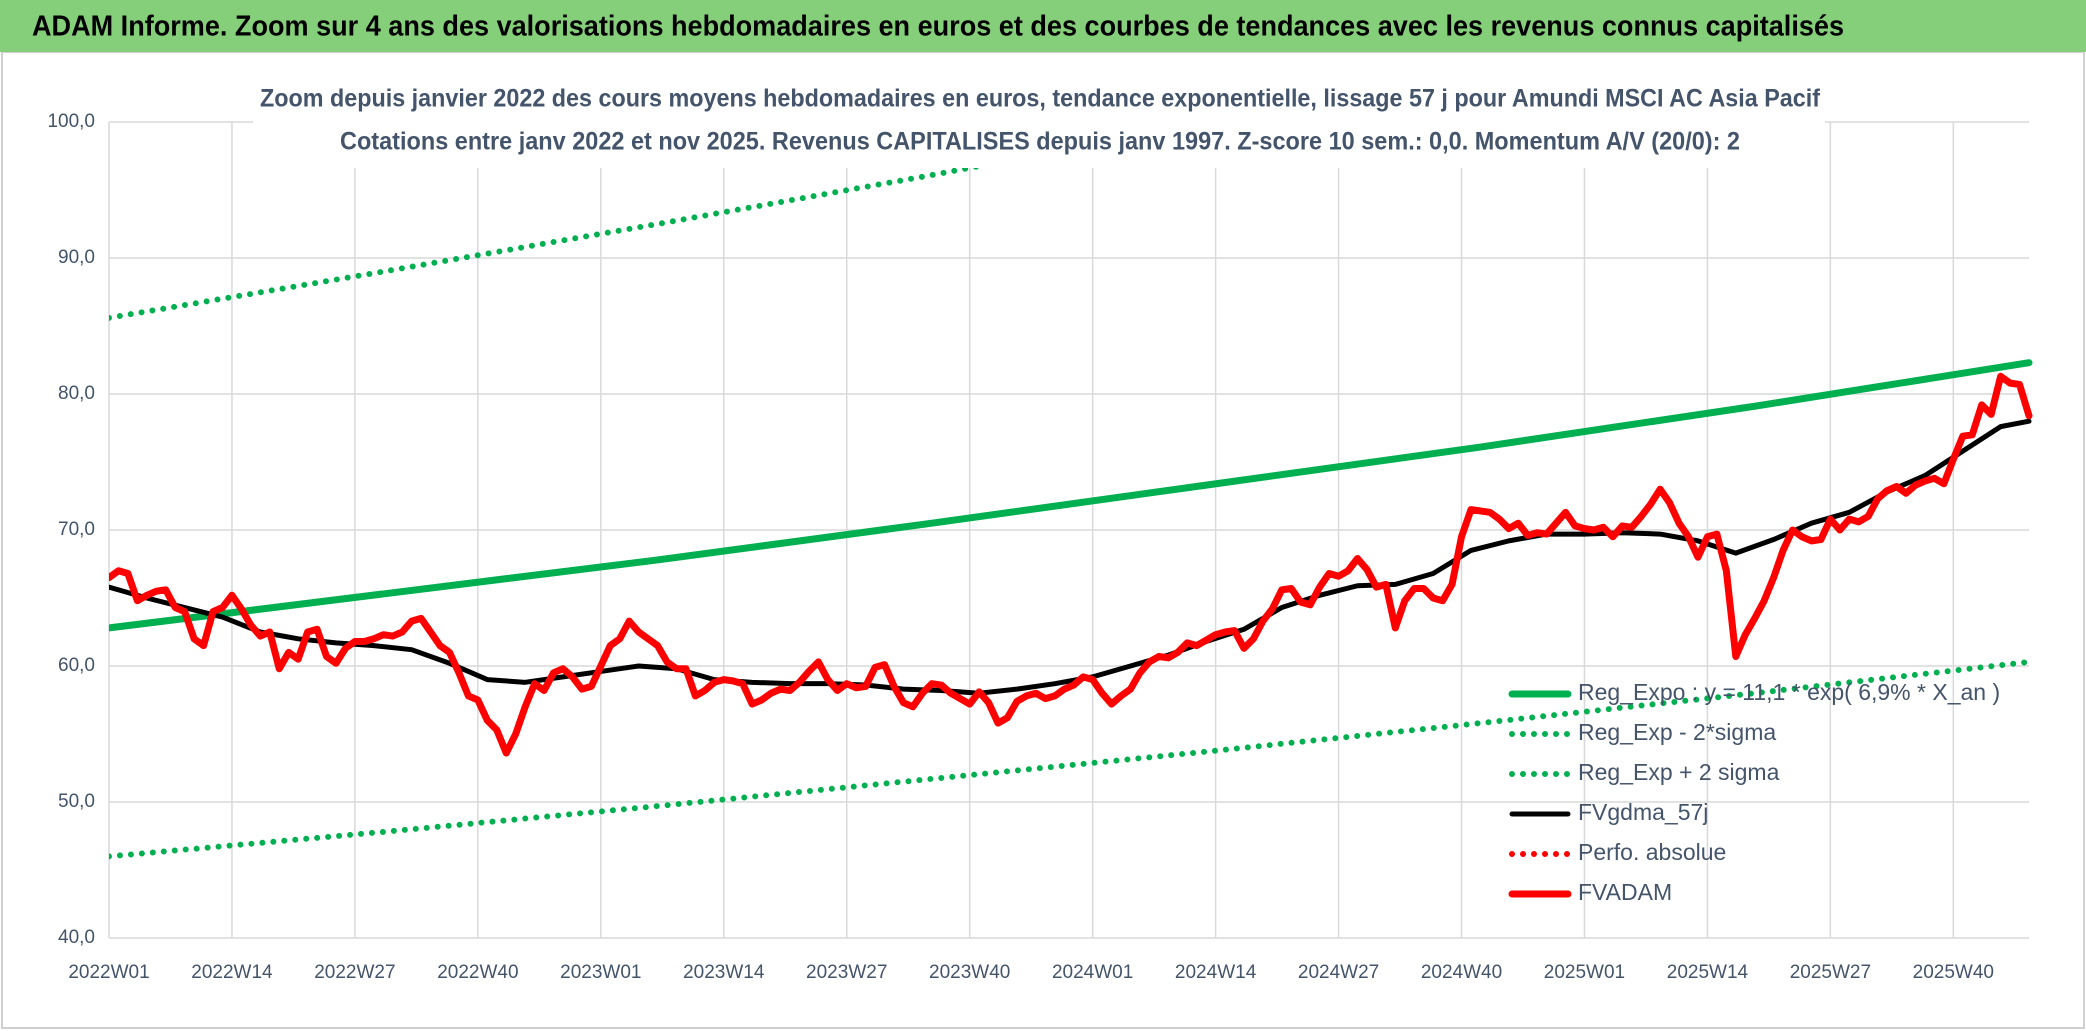  What do you see at coordinates (969, 972) in the screenshot?
I see `x-tick-label: 2023W40` at bounding box center [969, 972].